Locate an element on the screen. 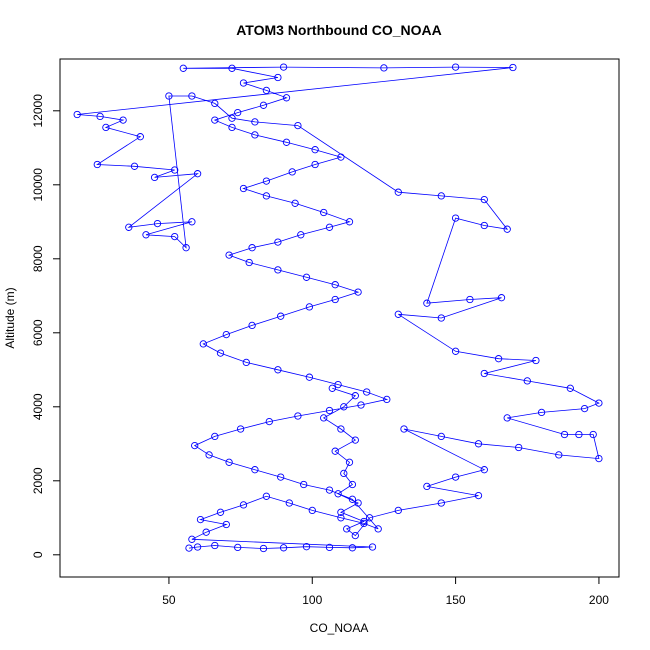 The height and width of the screenshot is (650, 650). y-tick-label: 10000 is located at coordinates (38, 185).